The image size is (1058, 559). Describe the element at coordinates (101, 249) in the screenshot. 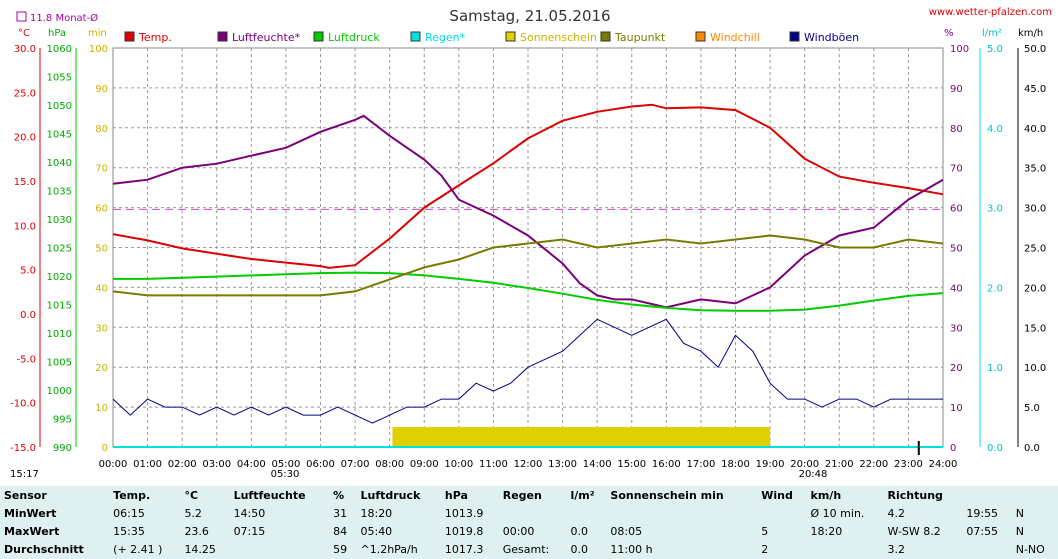

I see `min-tick: 50` at that location.